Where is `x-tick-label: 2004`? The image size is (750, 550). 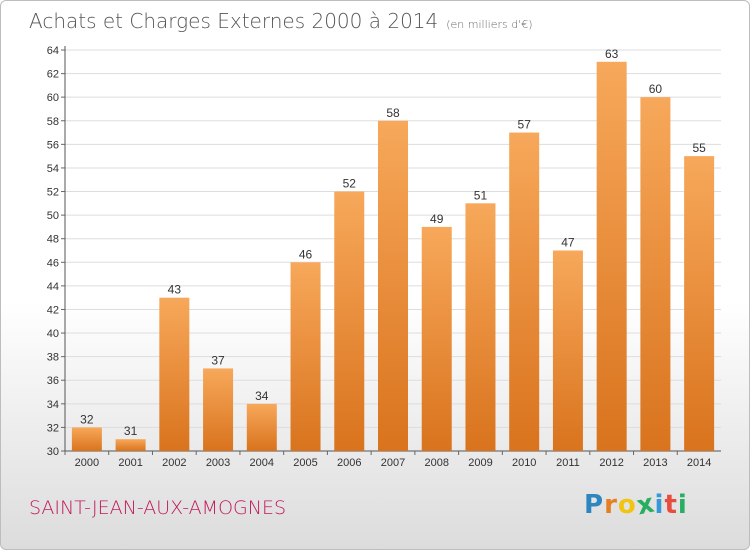
x-tick-label: 2004 is located at coordinates (262, 463).